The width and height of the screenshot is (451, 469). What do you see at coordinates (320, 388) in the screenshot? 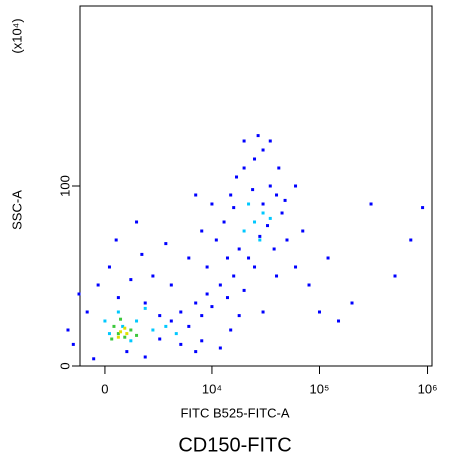
I see `x-tick-label: 10⁵` at bounding box center [320, 388].